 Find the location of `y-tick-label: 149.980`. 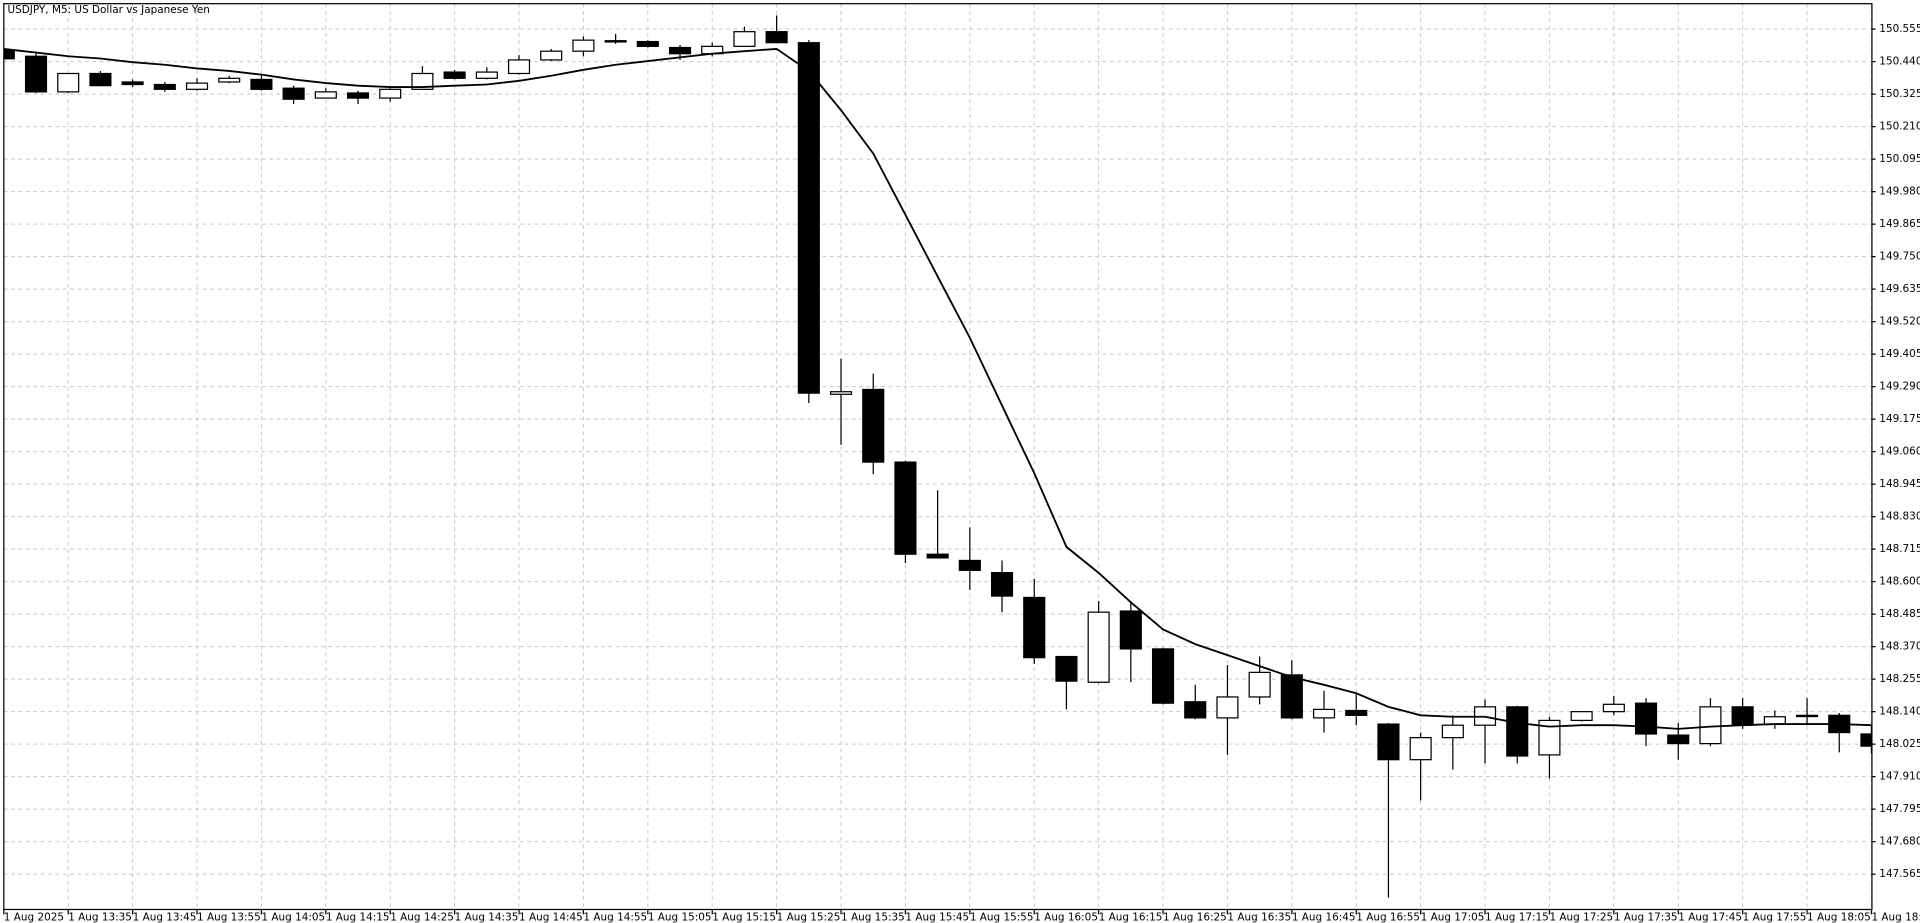

y-tick-label: 149.980 is located at coordinates (1899, 192).